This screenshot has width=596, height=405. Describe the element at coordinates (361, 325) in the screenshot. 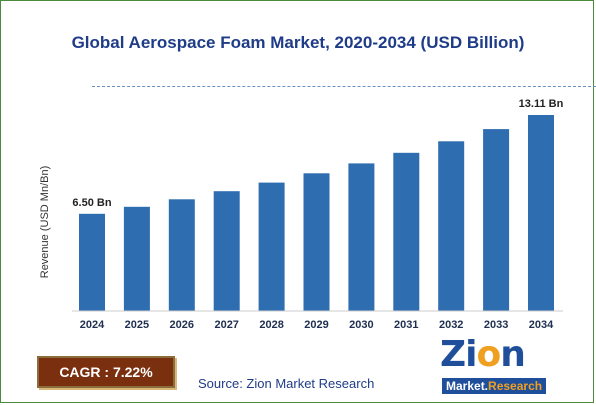

I see `x-tick-2030: 2030` at that location.